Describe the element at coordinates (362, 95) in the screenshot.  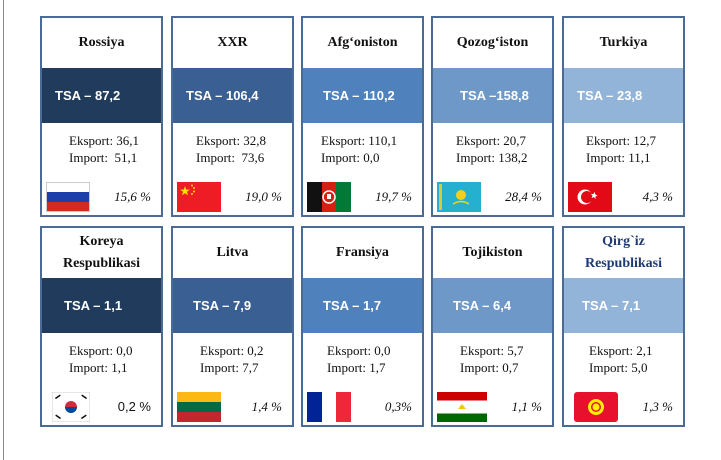
I see `tsa-band: TSA – 110,2` at that location.